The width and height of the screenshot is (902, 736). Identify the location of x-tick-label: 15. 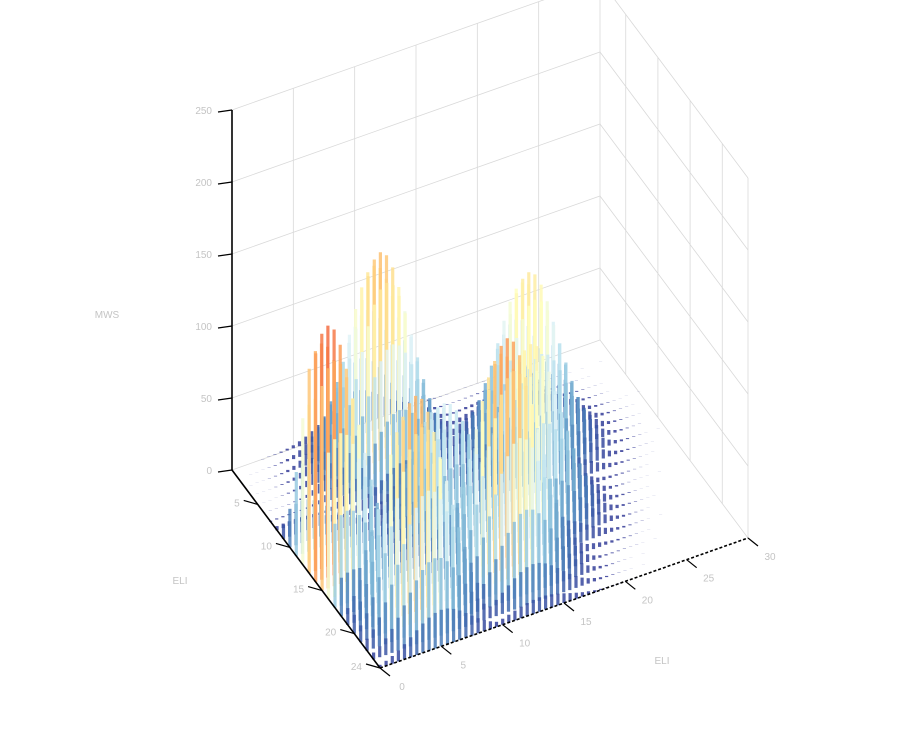
(586, 622).